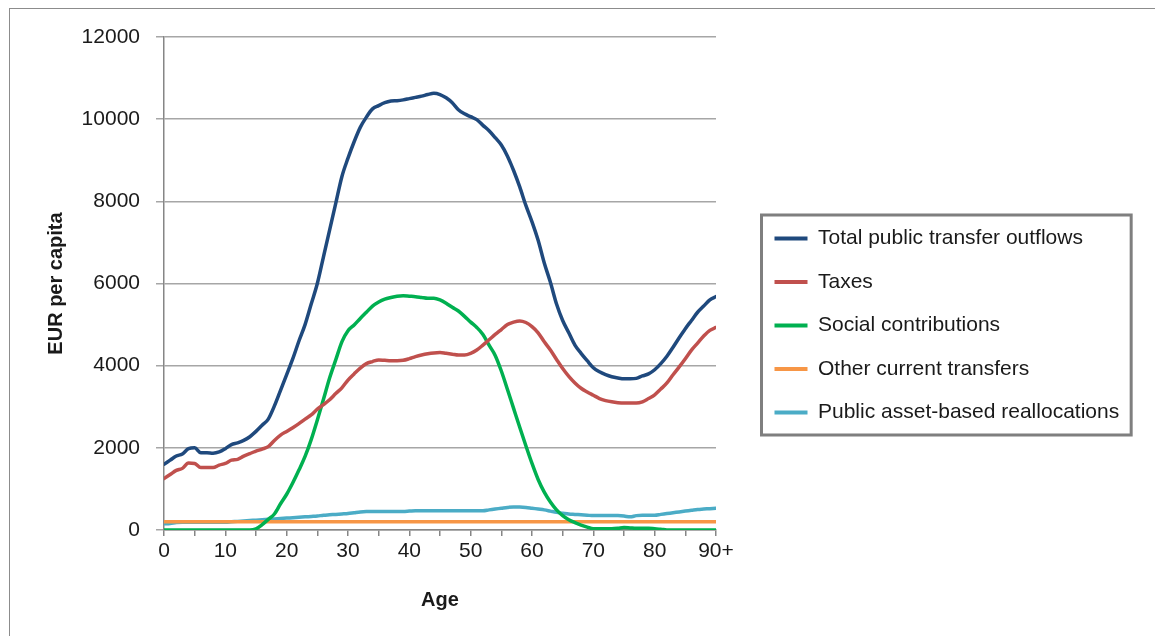 This screenshot has height=636, width=1155. I want to click on x-tick-label: 70, so click(593, 550).